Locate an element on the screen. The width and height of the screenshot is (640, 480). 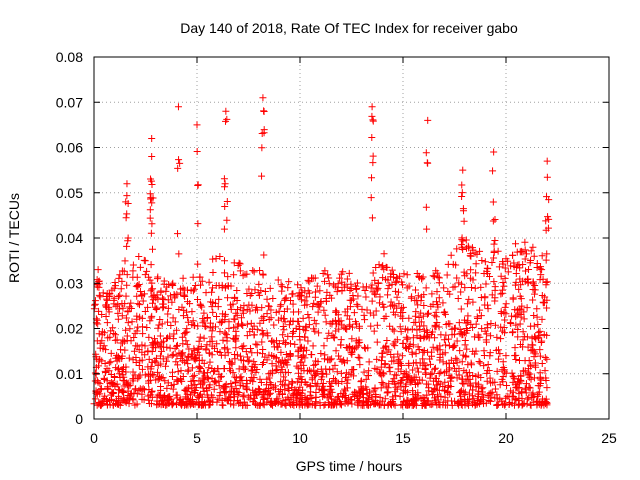
x-tick-label: 0 is located at coordinates (94, 438).